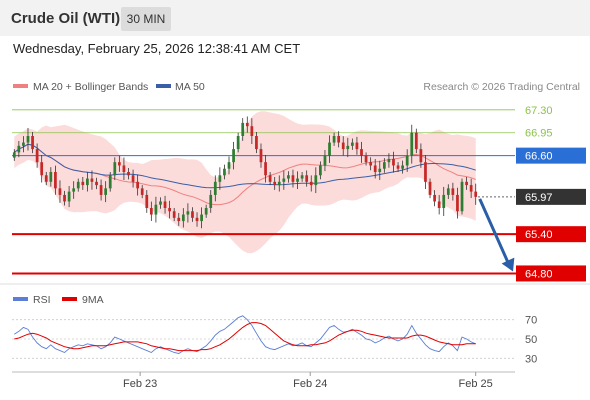 This screenshot has height=400, width=590. Describe the element at coordinates (42, 300) in the screenshot. I see `rsi-legend-label: RSI` at that location.